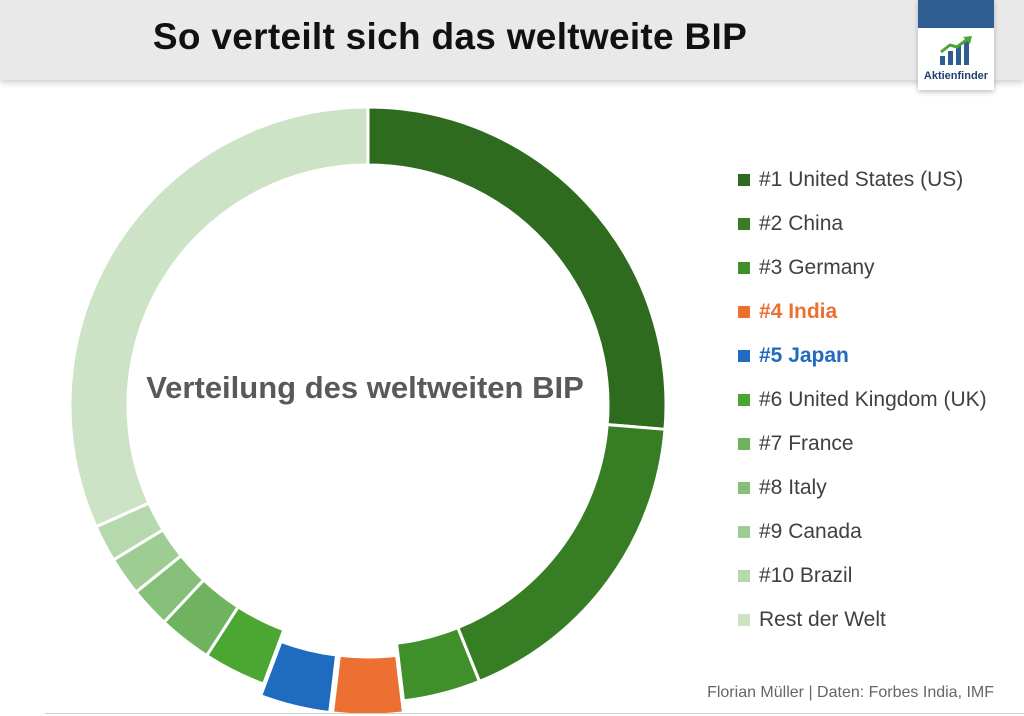 The width and height of the screenshot is (1024, 716). I want to click on header-bar: So verteilt sich das weltweite BIP, so click(512, 40).